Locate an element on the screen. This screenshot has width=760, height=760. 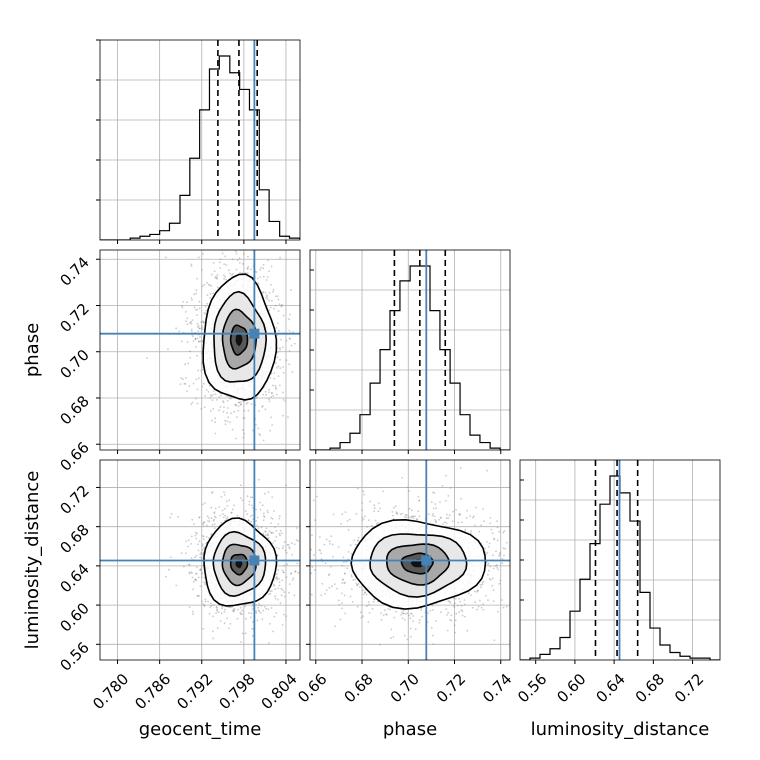
y-tick-label: 0.56 is located at coordinates (74, 656).